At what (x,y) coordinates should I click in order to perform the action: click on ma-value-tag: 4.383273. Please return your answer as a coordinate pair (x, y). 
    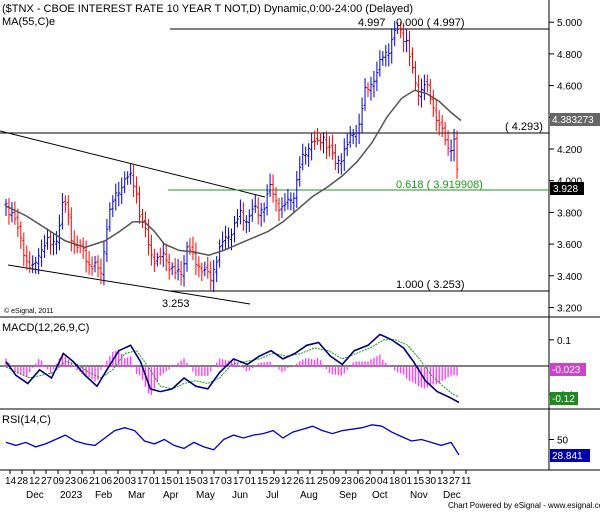
    Looking at the image, I should click on (573, 120).